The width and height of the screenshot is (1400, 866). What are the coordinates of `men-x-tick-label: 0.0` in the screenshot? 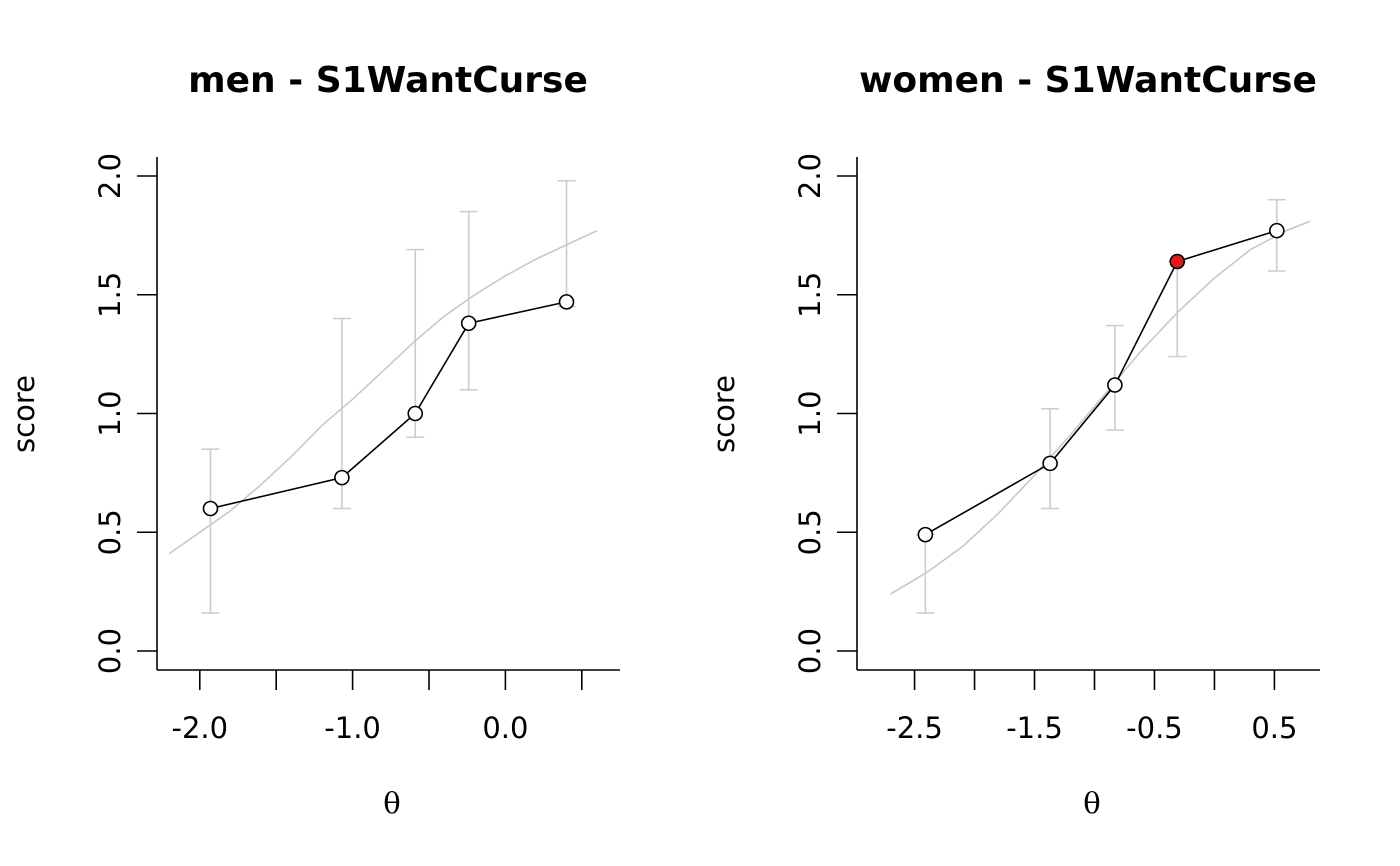 It's located at (505, 728).